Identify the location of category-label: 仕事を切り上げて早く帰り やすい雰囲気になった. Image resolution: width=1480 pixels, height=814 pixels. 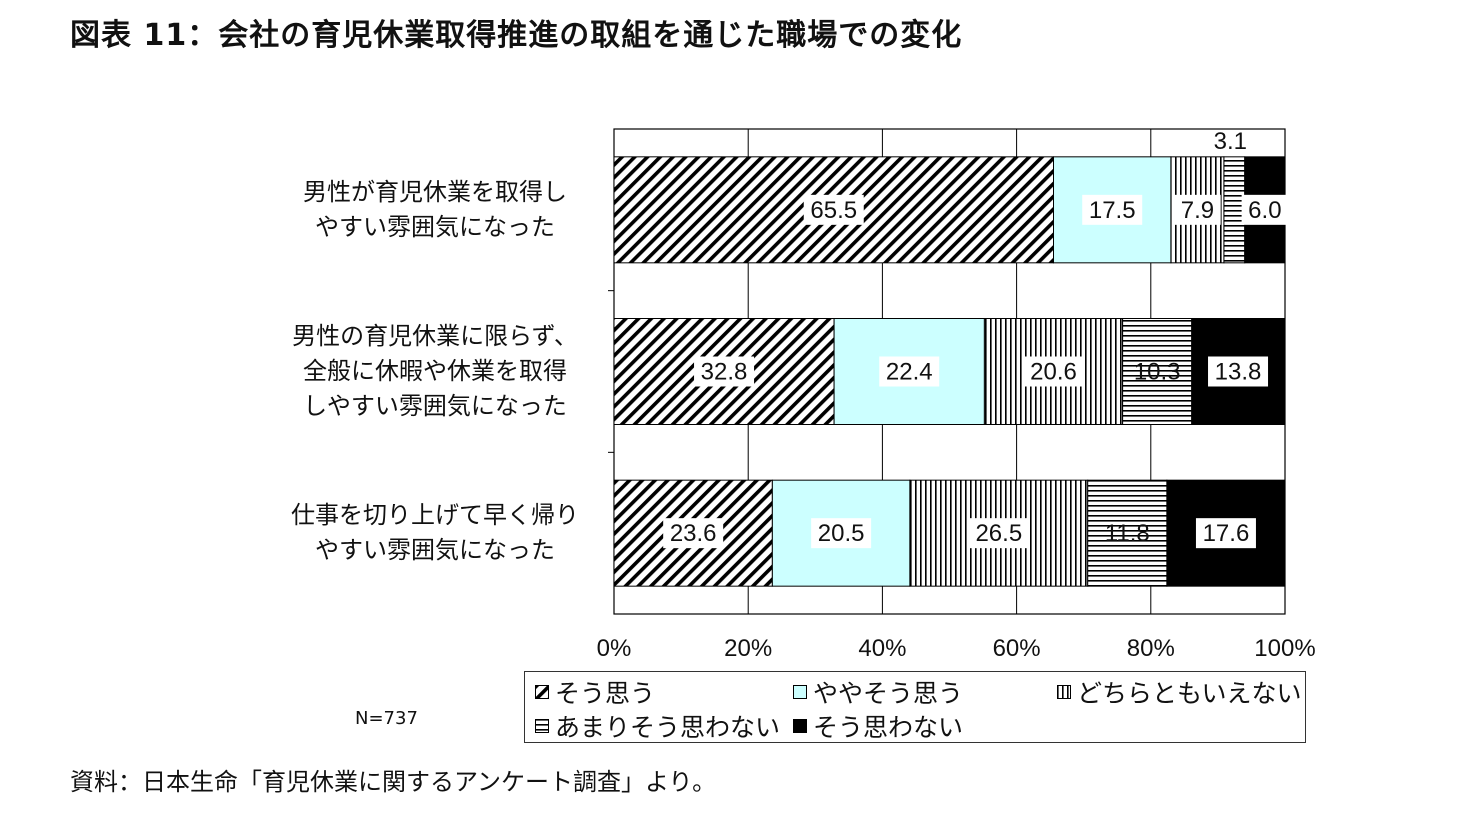
(435, 533).